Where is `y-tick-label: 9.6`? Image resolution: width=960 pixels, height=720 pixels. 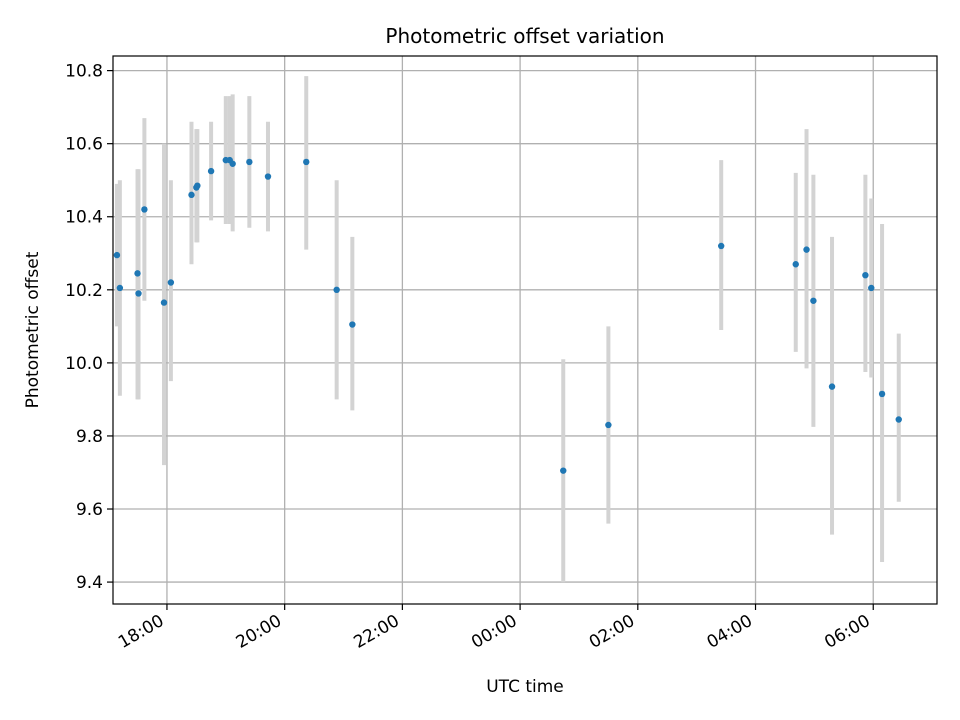 y-tick-label: 9.6 is located at coordinates (89, 510).